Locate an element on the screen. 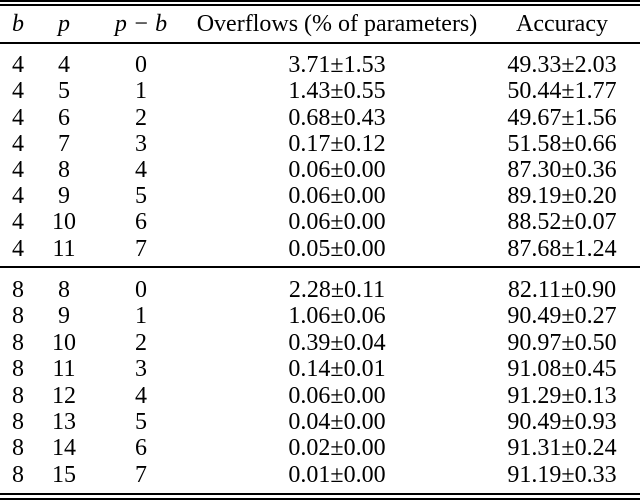 This screenshot has height=500, width=640. cell-accuracy: 82.11±0.90 is located at coordinates (562, 290).